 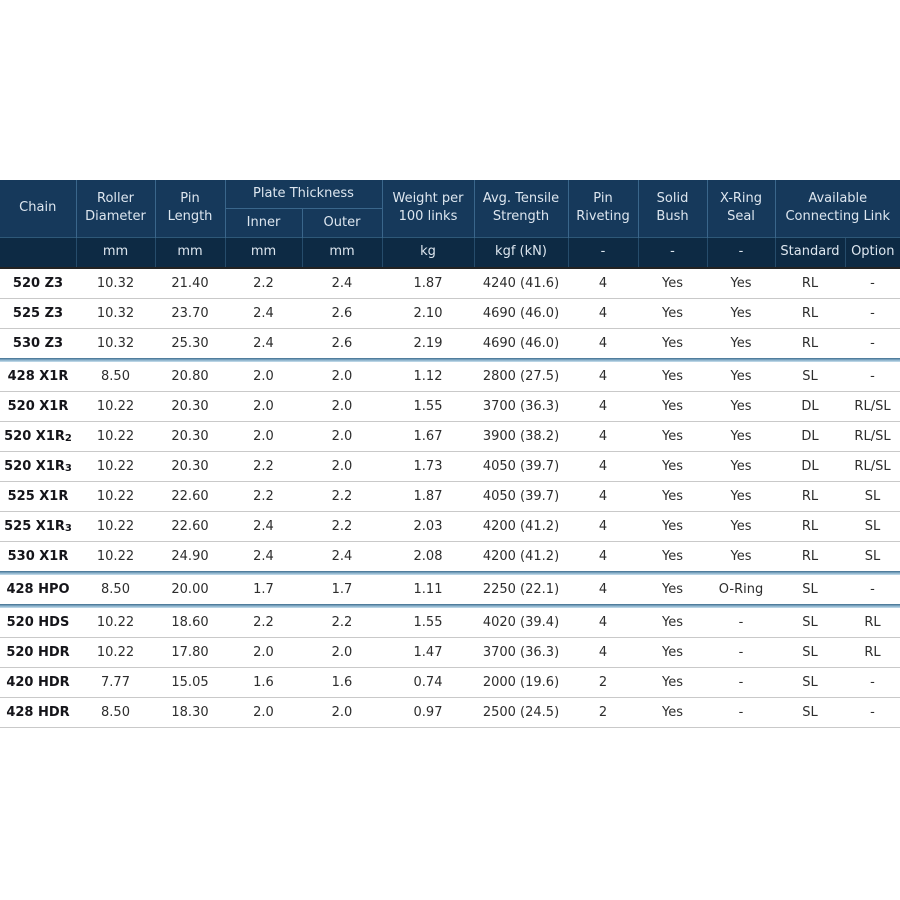 What do you see at coordinates (303, 194) in the screenshot?
I see `col-header-plate-thickness: Plate Thickness` at bounding box center [303, 194].